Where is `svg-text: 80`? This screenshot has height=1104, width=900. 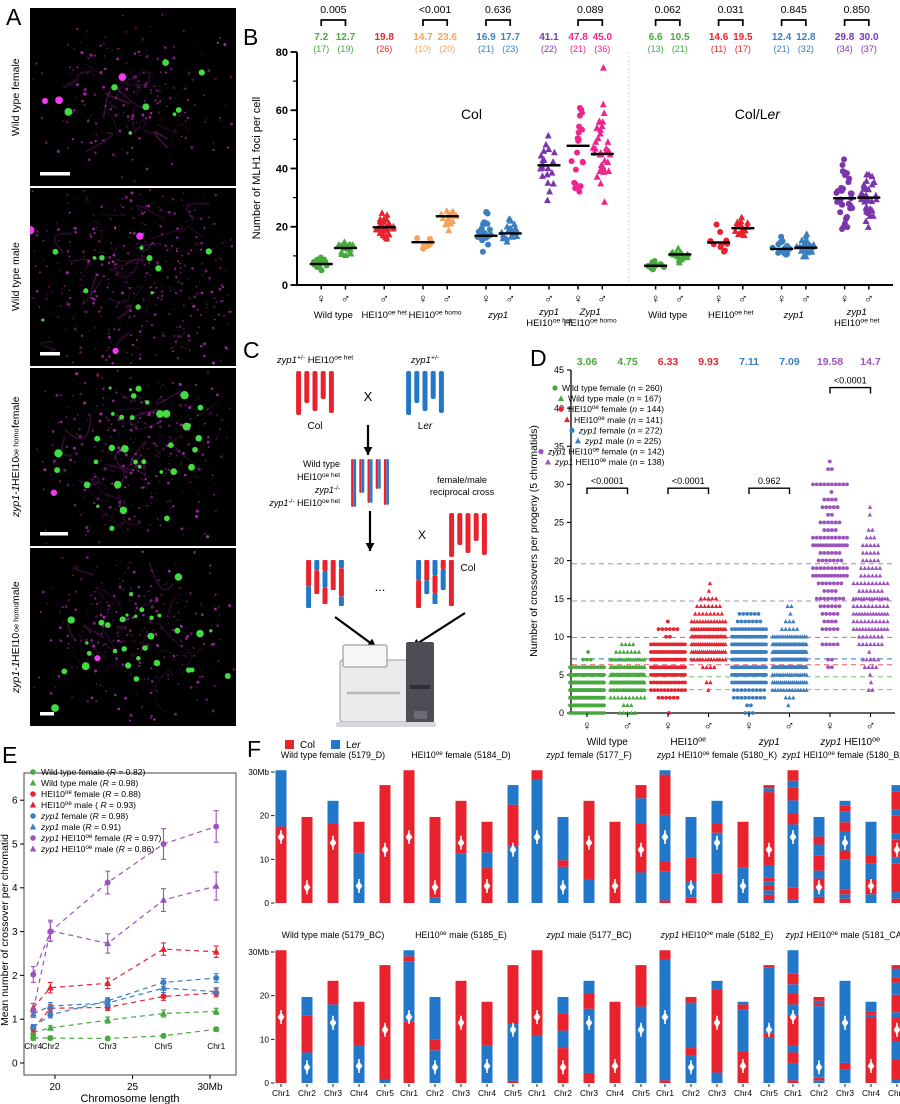
svg-text: 80 is located at coordinates (282, 53).